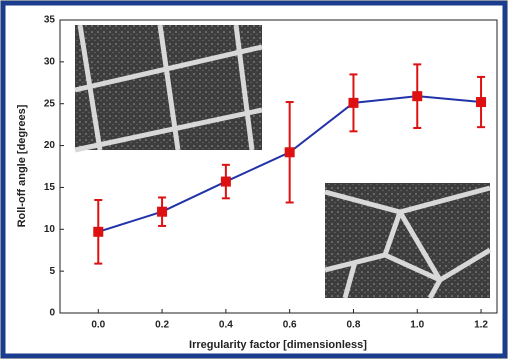 The height and width of the screenshot is (359, 508). Describe the element at coordinates (408, 241) in the screenshot. I see `inset-image-irregular` at that location.